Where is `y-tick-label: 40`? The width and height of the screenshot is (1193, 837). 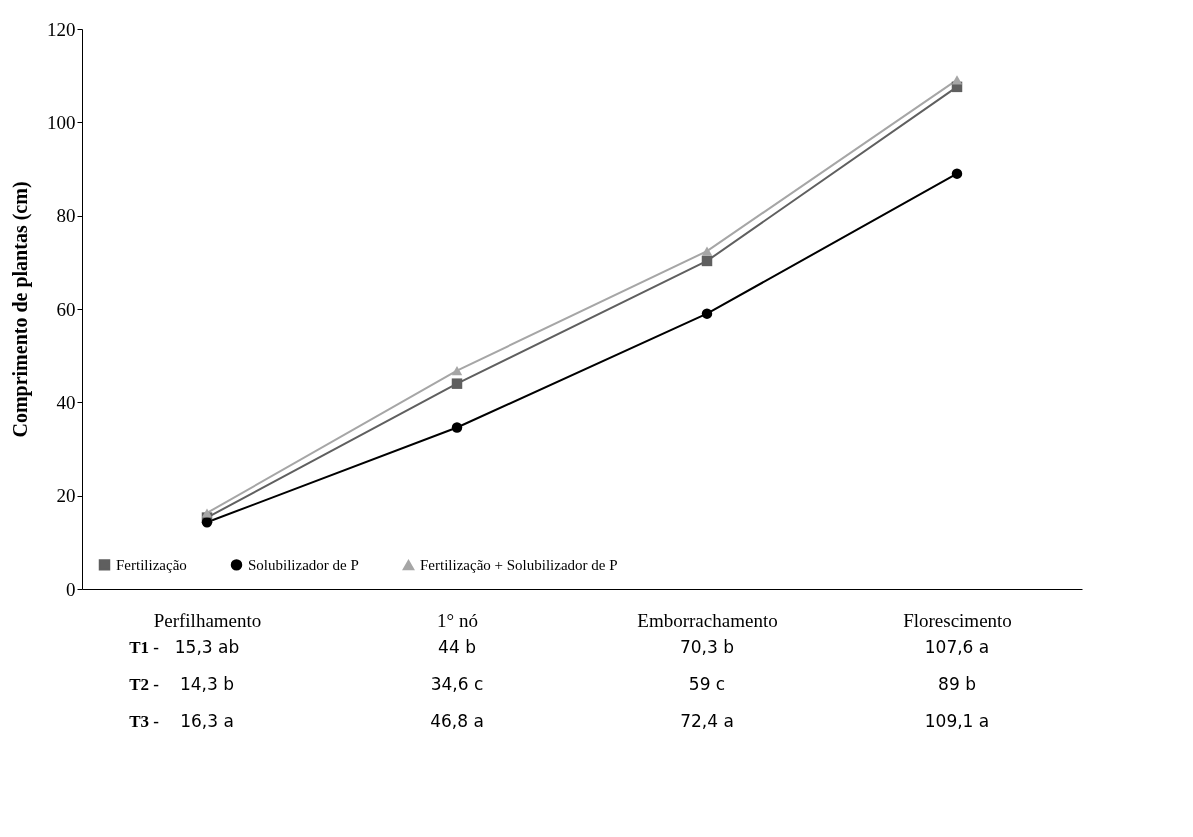 y-tick-label: 40 is located at coordinates (66, 402).